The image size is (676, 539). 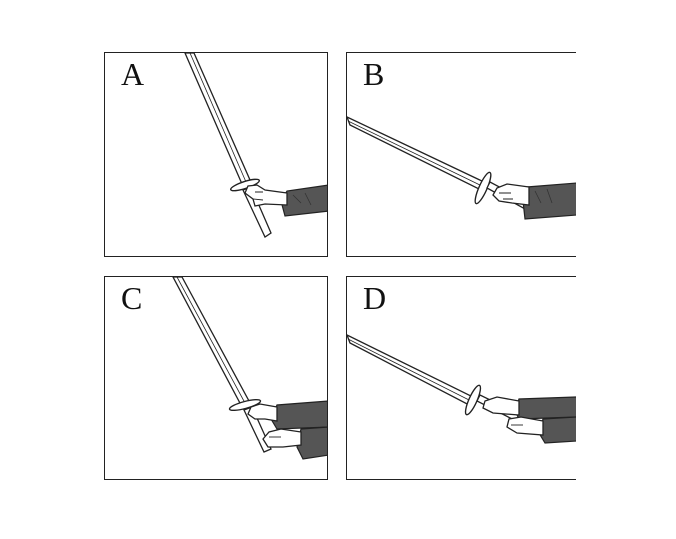 I want to click on sword-grip-illustration-b, so click(x=461, y=168).